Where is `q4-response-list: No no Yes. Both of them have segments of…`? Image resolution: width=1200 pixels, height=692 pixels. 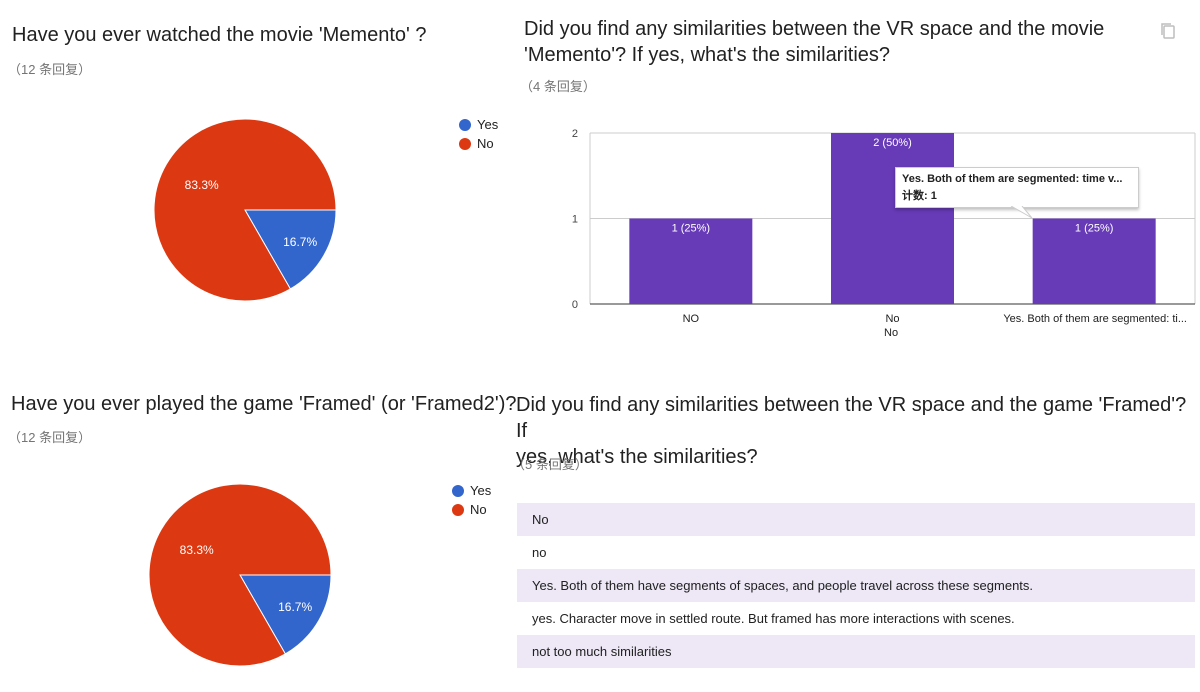 q4-response-list: No no Yes. Both of them have segments of… is located at coordinates (856, 585).